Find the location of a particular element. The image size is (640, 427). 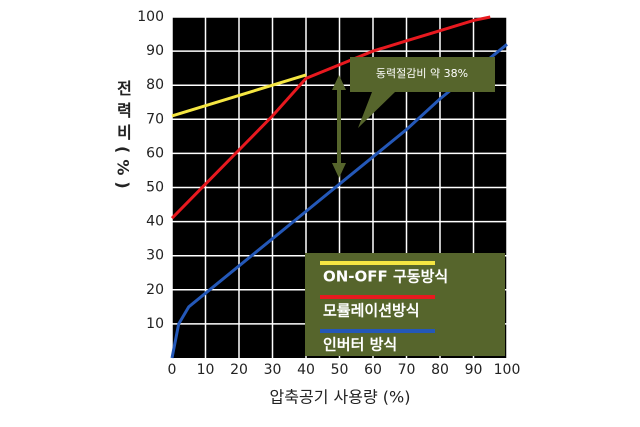

legend-label: 모률레이션방식 is located at coordinates (371, 311).